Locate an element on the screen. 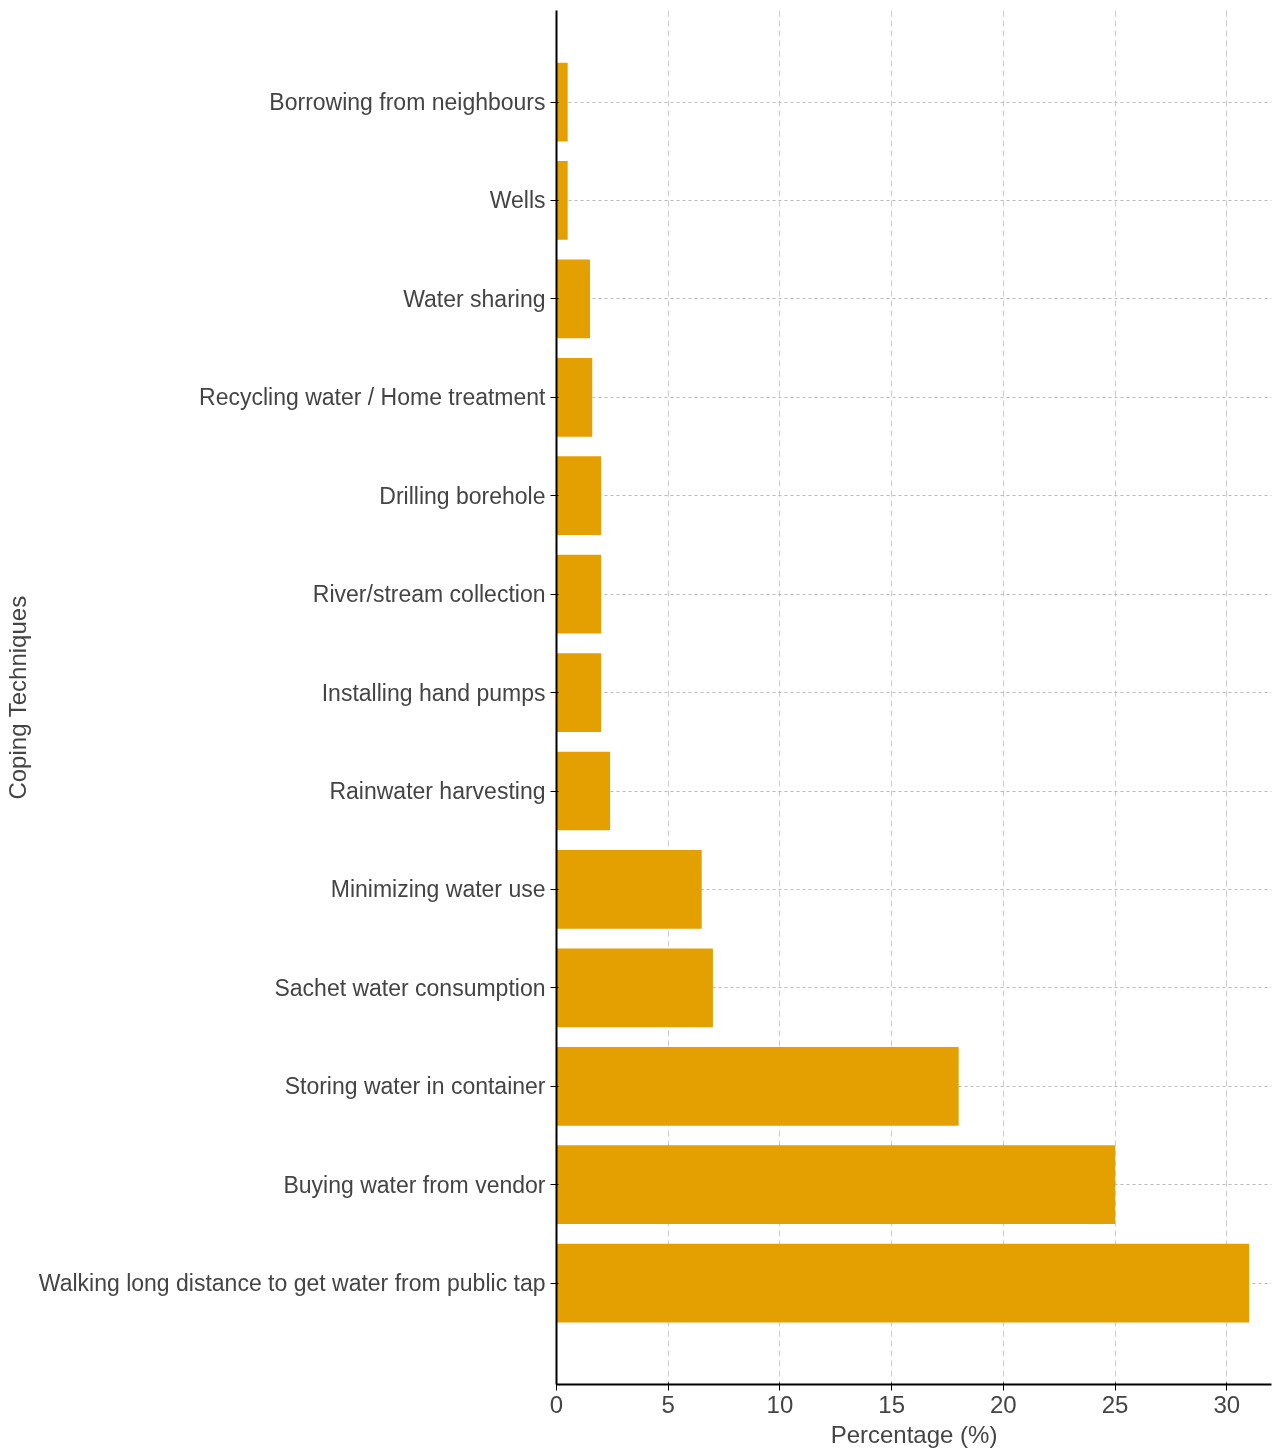 Image resolution: width=1273 pixels, height=1456 pixels. y-tick-label: Wells is located at coordinates (517, 200).